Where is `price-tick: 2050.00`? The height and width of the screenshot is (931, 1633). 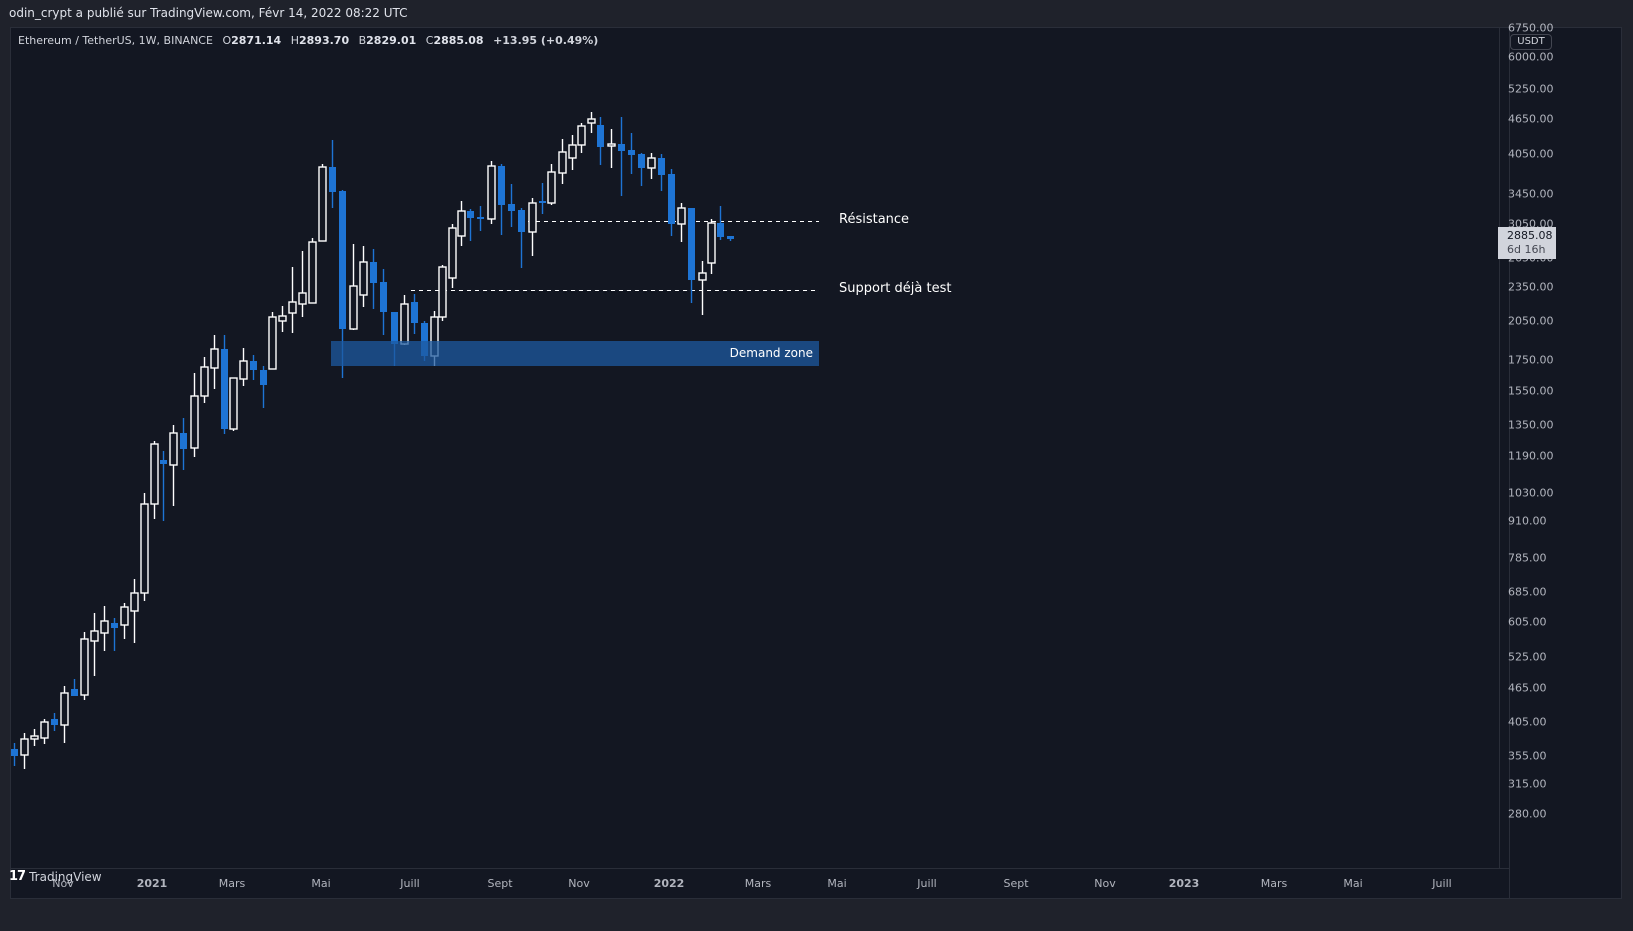
price-tick: 2050.00 is located at coordinates (1531, 321).